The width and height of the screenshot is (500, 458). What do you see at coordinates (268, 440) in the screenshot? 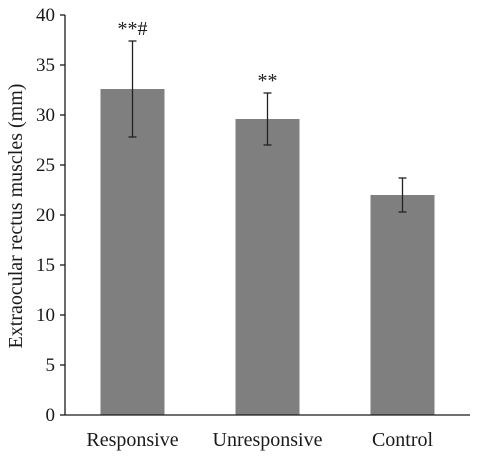
I see `x-category-label: Unresponsive` at bounding box center [268, 440].